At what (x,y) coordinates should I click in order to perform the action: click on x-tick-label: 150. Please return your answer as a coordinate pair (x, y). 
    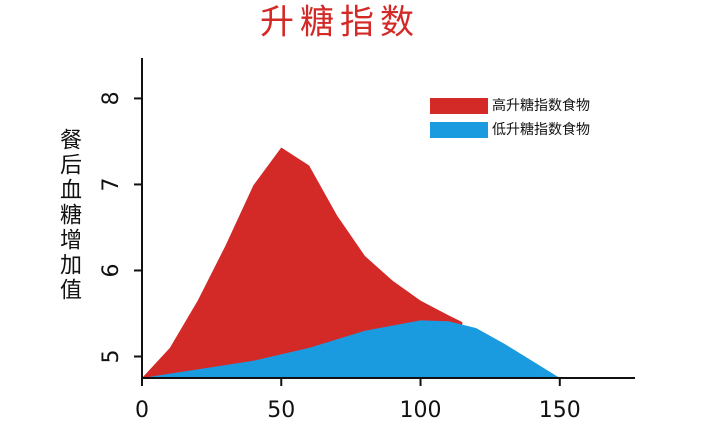
    Looking at the image, I should click on (560, 410).